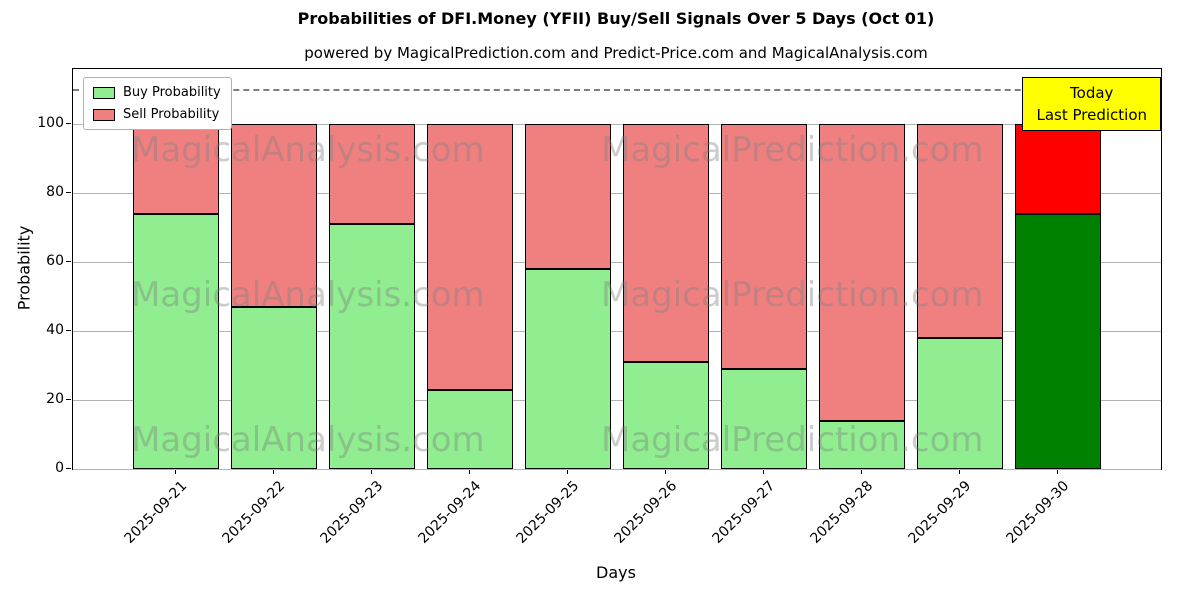  What do you see at coordinates (1091, 104) in the screenshot?
I see `today-annotation-box: Today Last Prediction` at bounding box center [1091, 104].